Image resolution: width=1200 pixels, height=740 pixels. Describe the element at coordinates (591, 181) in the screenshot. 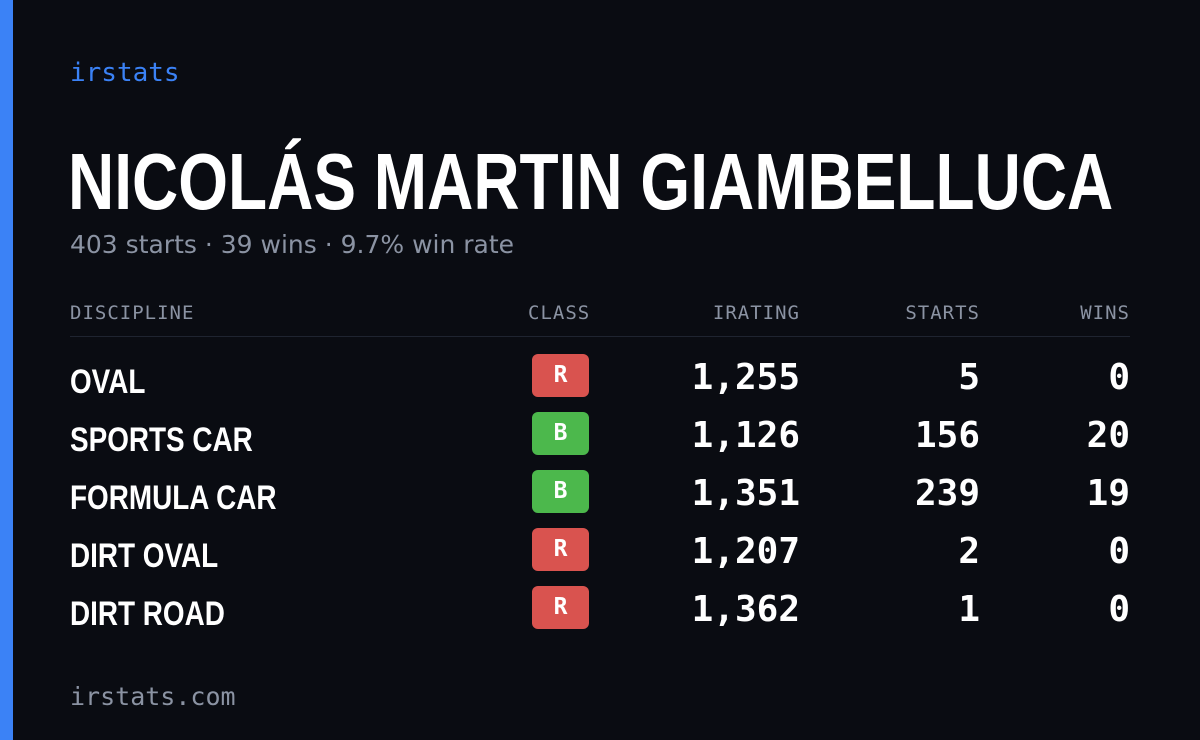

I see `driver-name: NICOLÁS MARTIN GIAMBELLUCA` at that location.